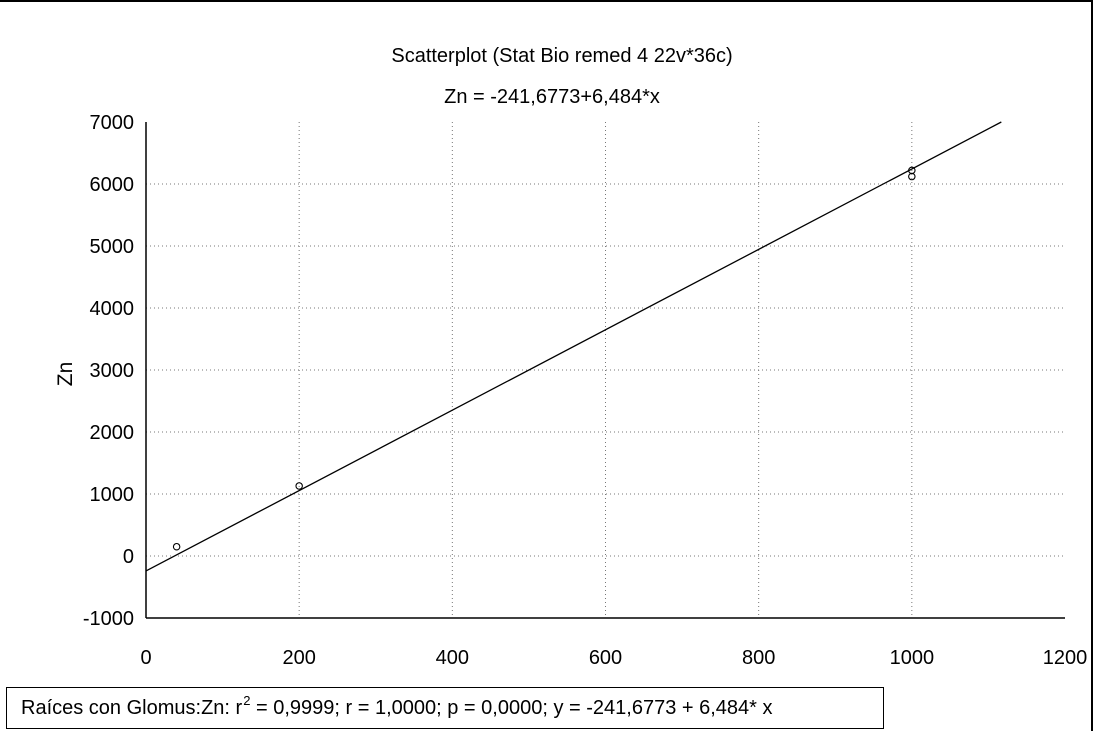  Describe the element at coordinates (112, 495) in the screenshot. I see `y-tick-label: 1000` at that location.